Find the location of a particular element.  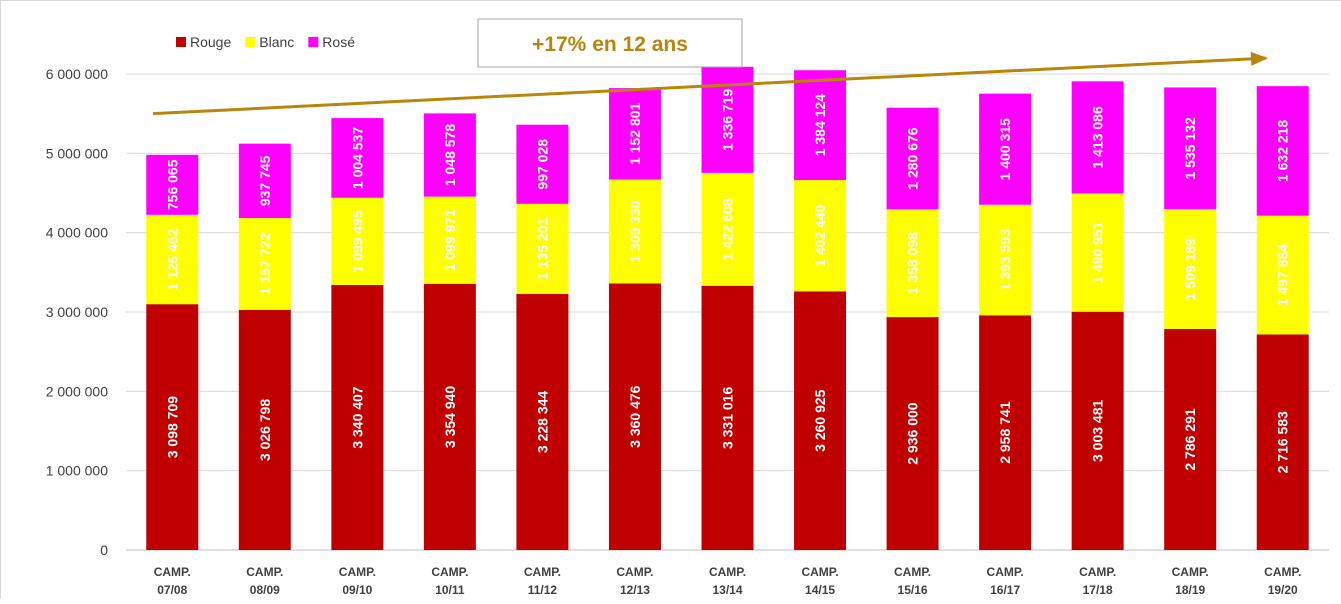

y-tick-label: 2 000 000 is located at coordinates (77, 391).